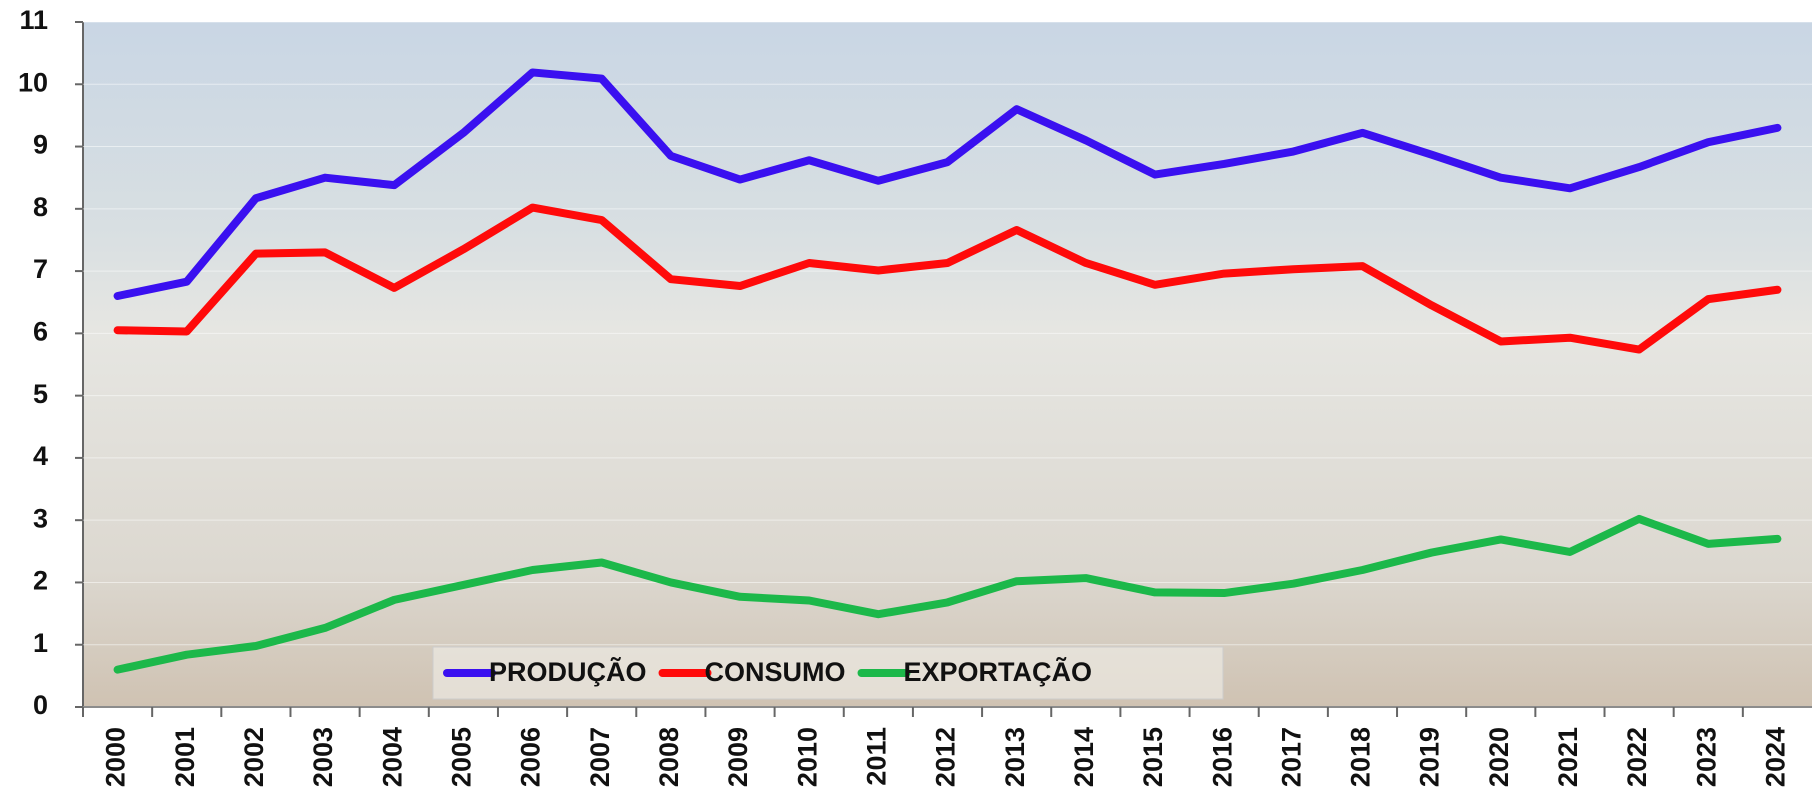  I want to click on x-tick-label: 2021, so click(1568, 757).